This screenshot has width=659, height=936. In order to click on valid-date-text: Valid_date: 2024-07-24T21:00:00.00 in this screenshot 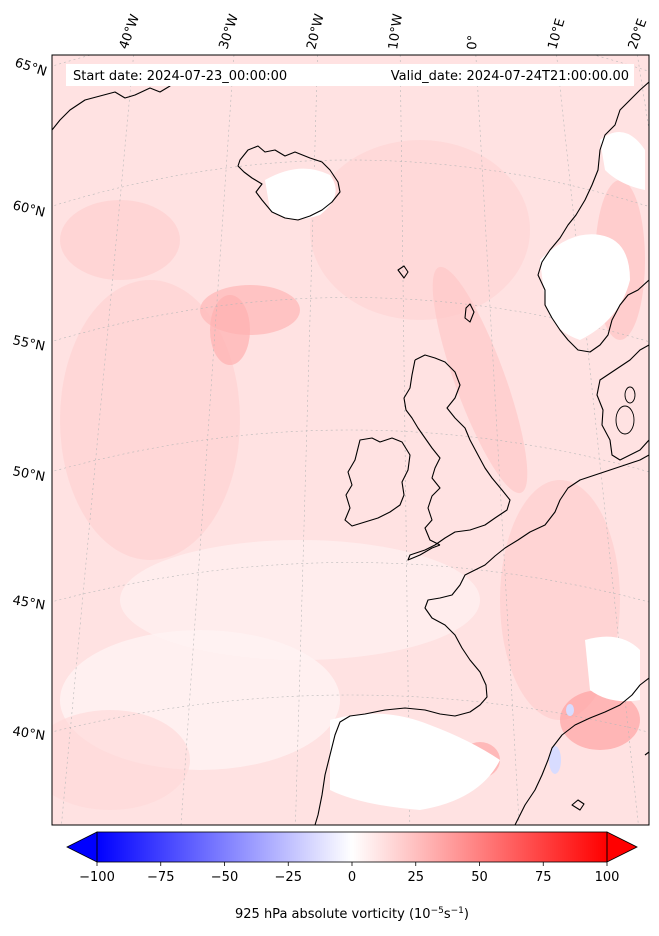, I will do `click(510, 76)`.